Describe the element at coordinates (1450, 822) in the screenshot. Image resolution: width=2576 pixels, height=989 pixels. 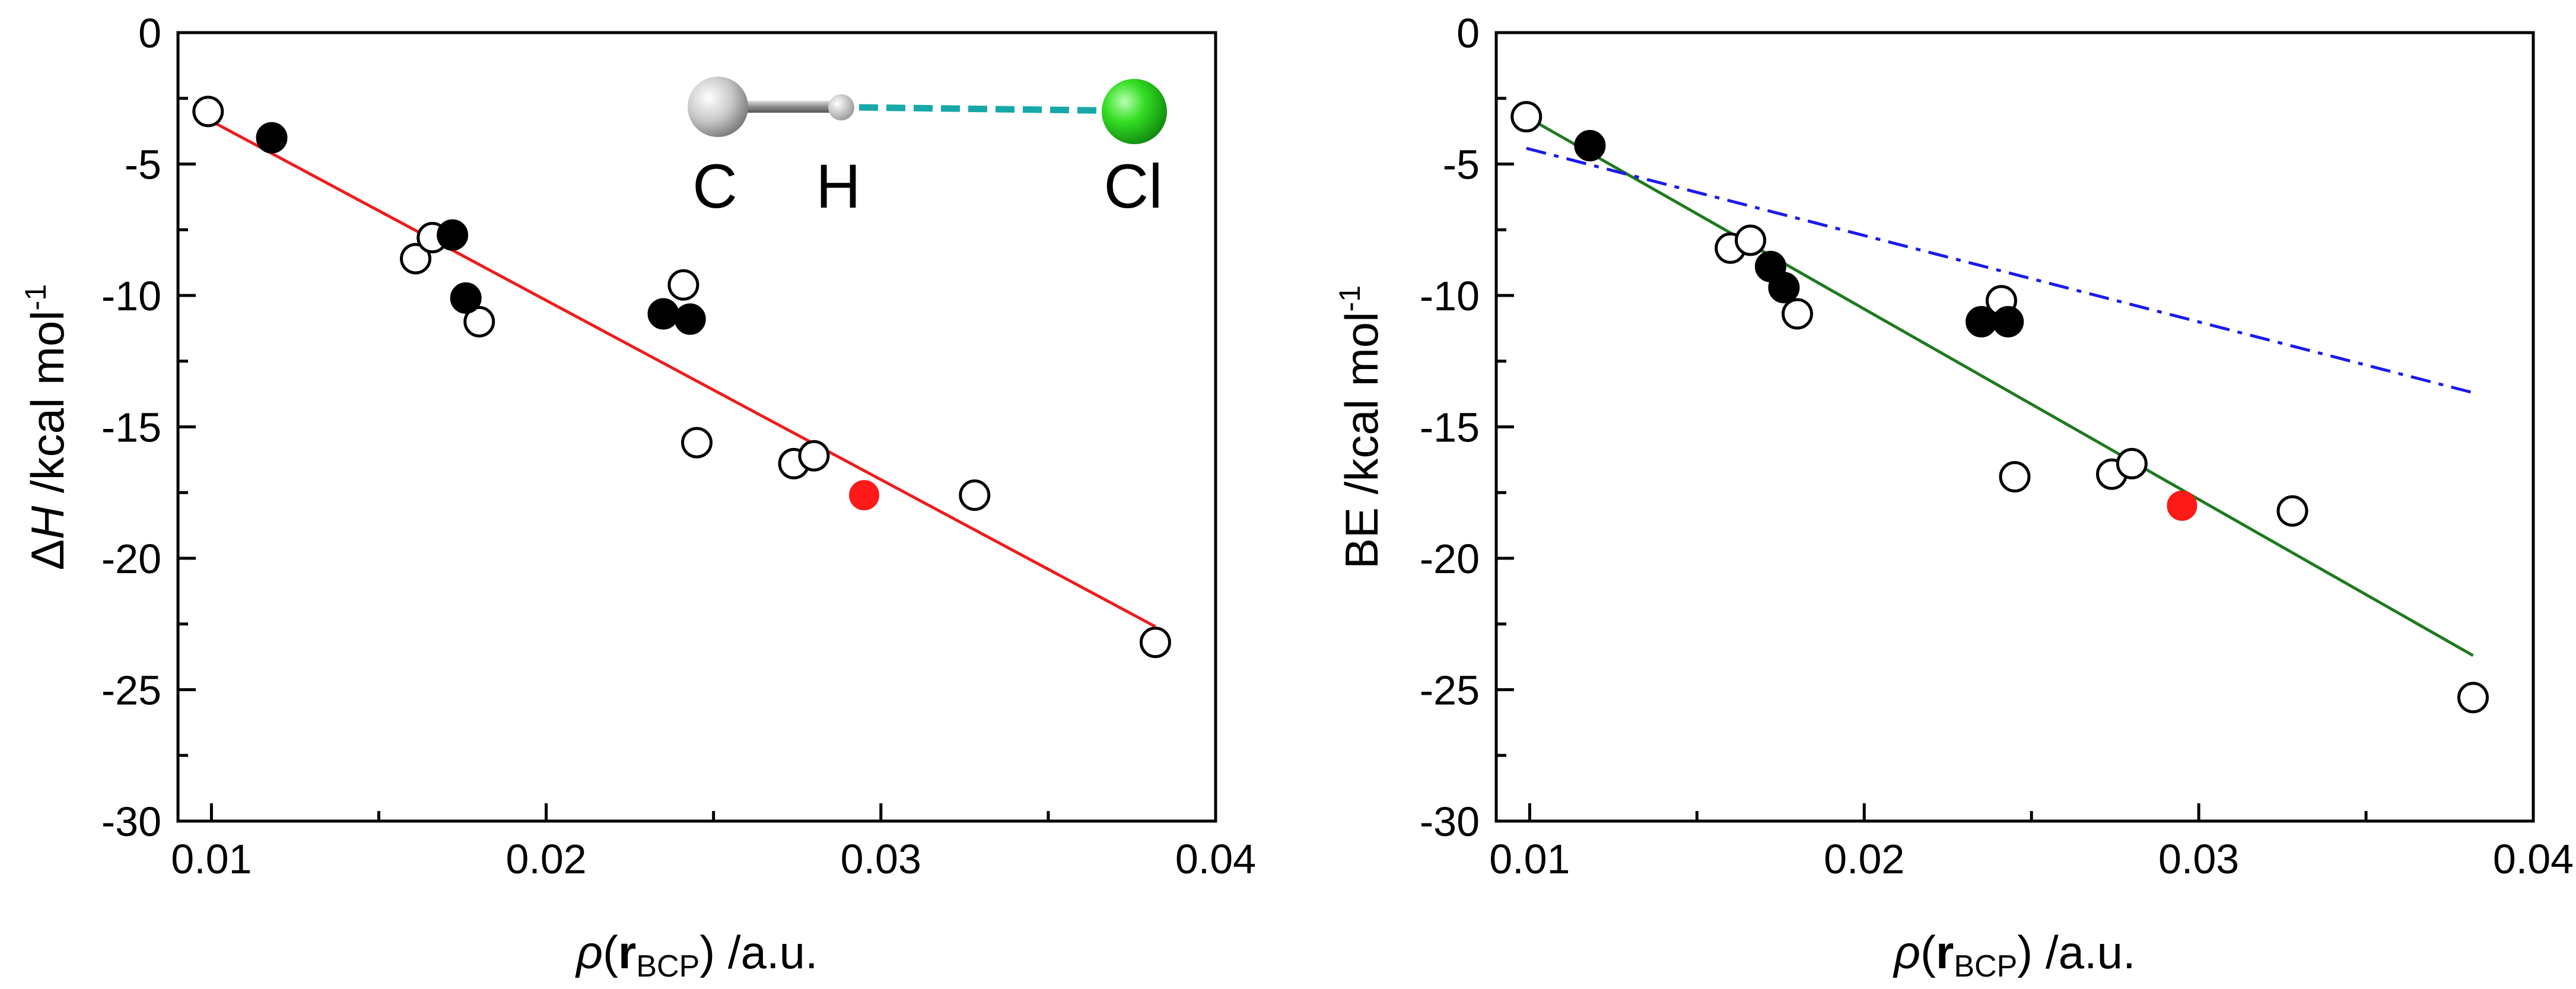
I see `right-y-tick-label: -30` at that location.